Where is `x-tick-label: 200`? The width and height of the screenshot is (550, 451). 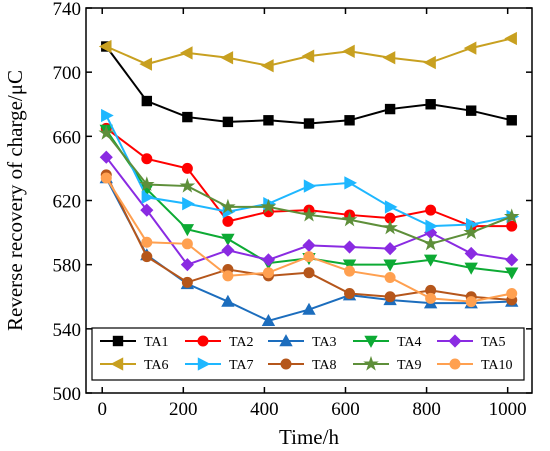 x-tick-label: 200 is located at coordinates (183, 409).